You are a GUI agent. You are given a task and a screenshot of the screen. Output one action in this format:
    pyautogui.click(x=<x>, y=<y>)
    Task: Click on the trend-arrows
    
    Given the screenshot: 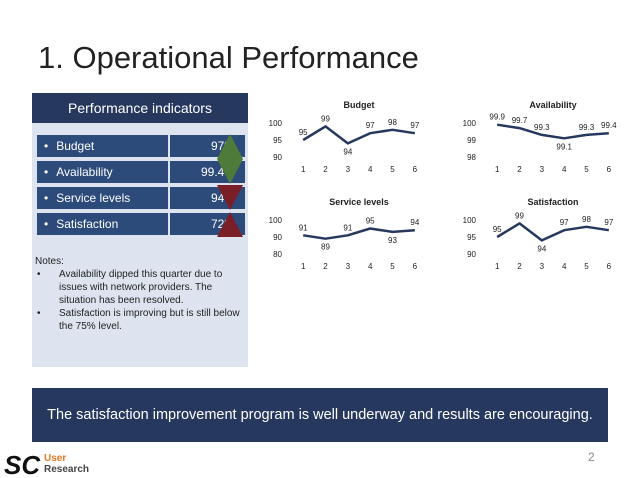 What is the action you would take?
    pyautogui.click(x=230, y=185)
    